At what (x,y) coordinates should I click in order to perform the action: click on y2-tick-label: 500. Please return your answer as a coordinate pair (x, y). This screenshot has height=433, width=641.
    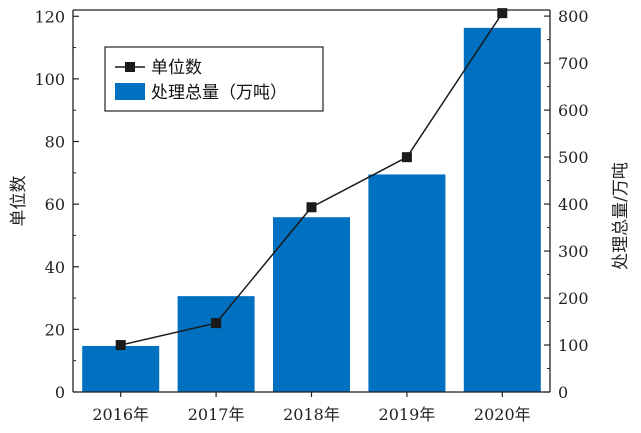
    Looking at the image, I should click on (573, 157).